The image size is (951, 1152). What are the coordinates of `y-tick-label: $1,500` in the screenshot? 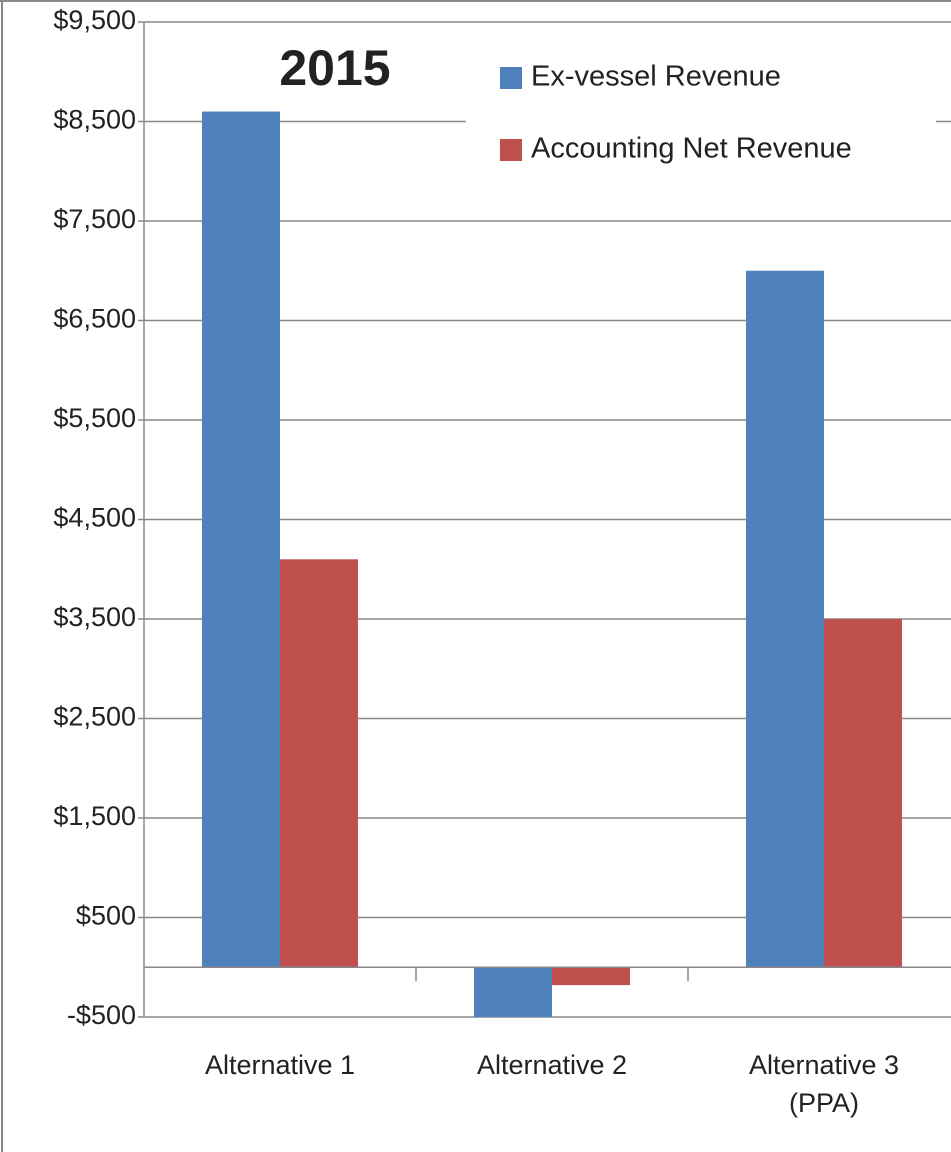 It's located at (94, 816).